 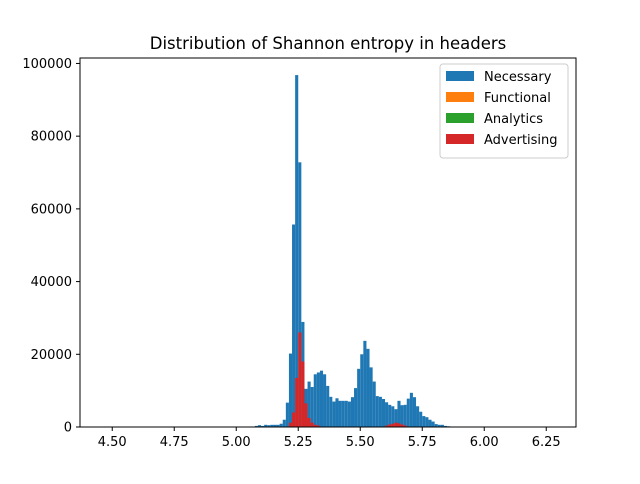 What do you see at coordinates (47, 64) in the screenshot?
I see `y-tick-label: 100000` at bounding box center [47, 64].